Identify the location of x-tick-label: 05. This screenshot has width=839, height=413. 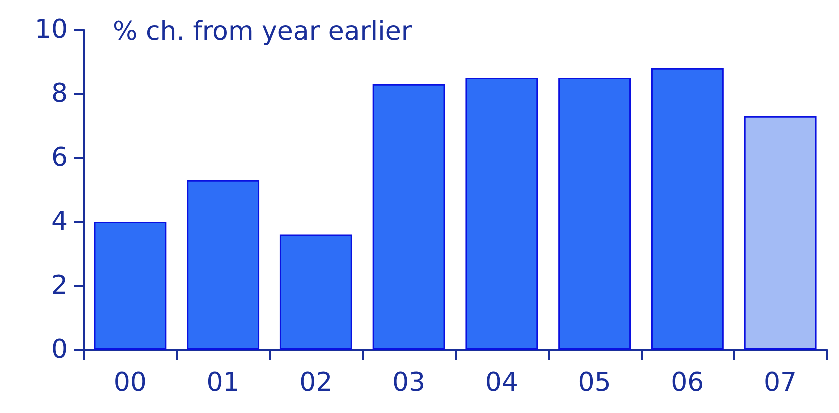
(595, 383).